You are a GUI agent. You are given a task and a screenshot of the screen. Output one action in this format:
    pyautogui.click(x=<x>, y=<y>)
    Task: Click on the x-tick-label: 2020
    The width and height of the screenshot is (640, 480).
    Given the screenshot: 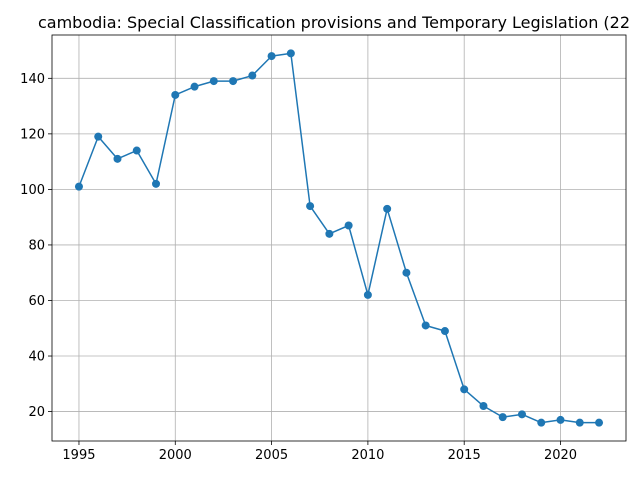 What is the action you would take?
    pyautogui.click(x=560, y=455)
    